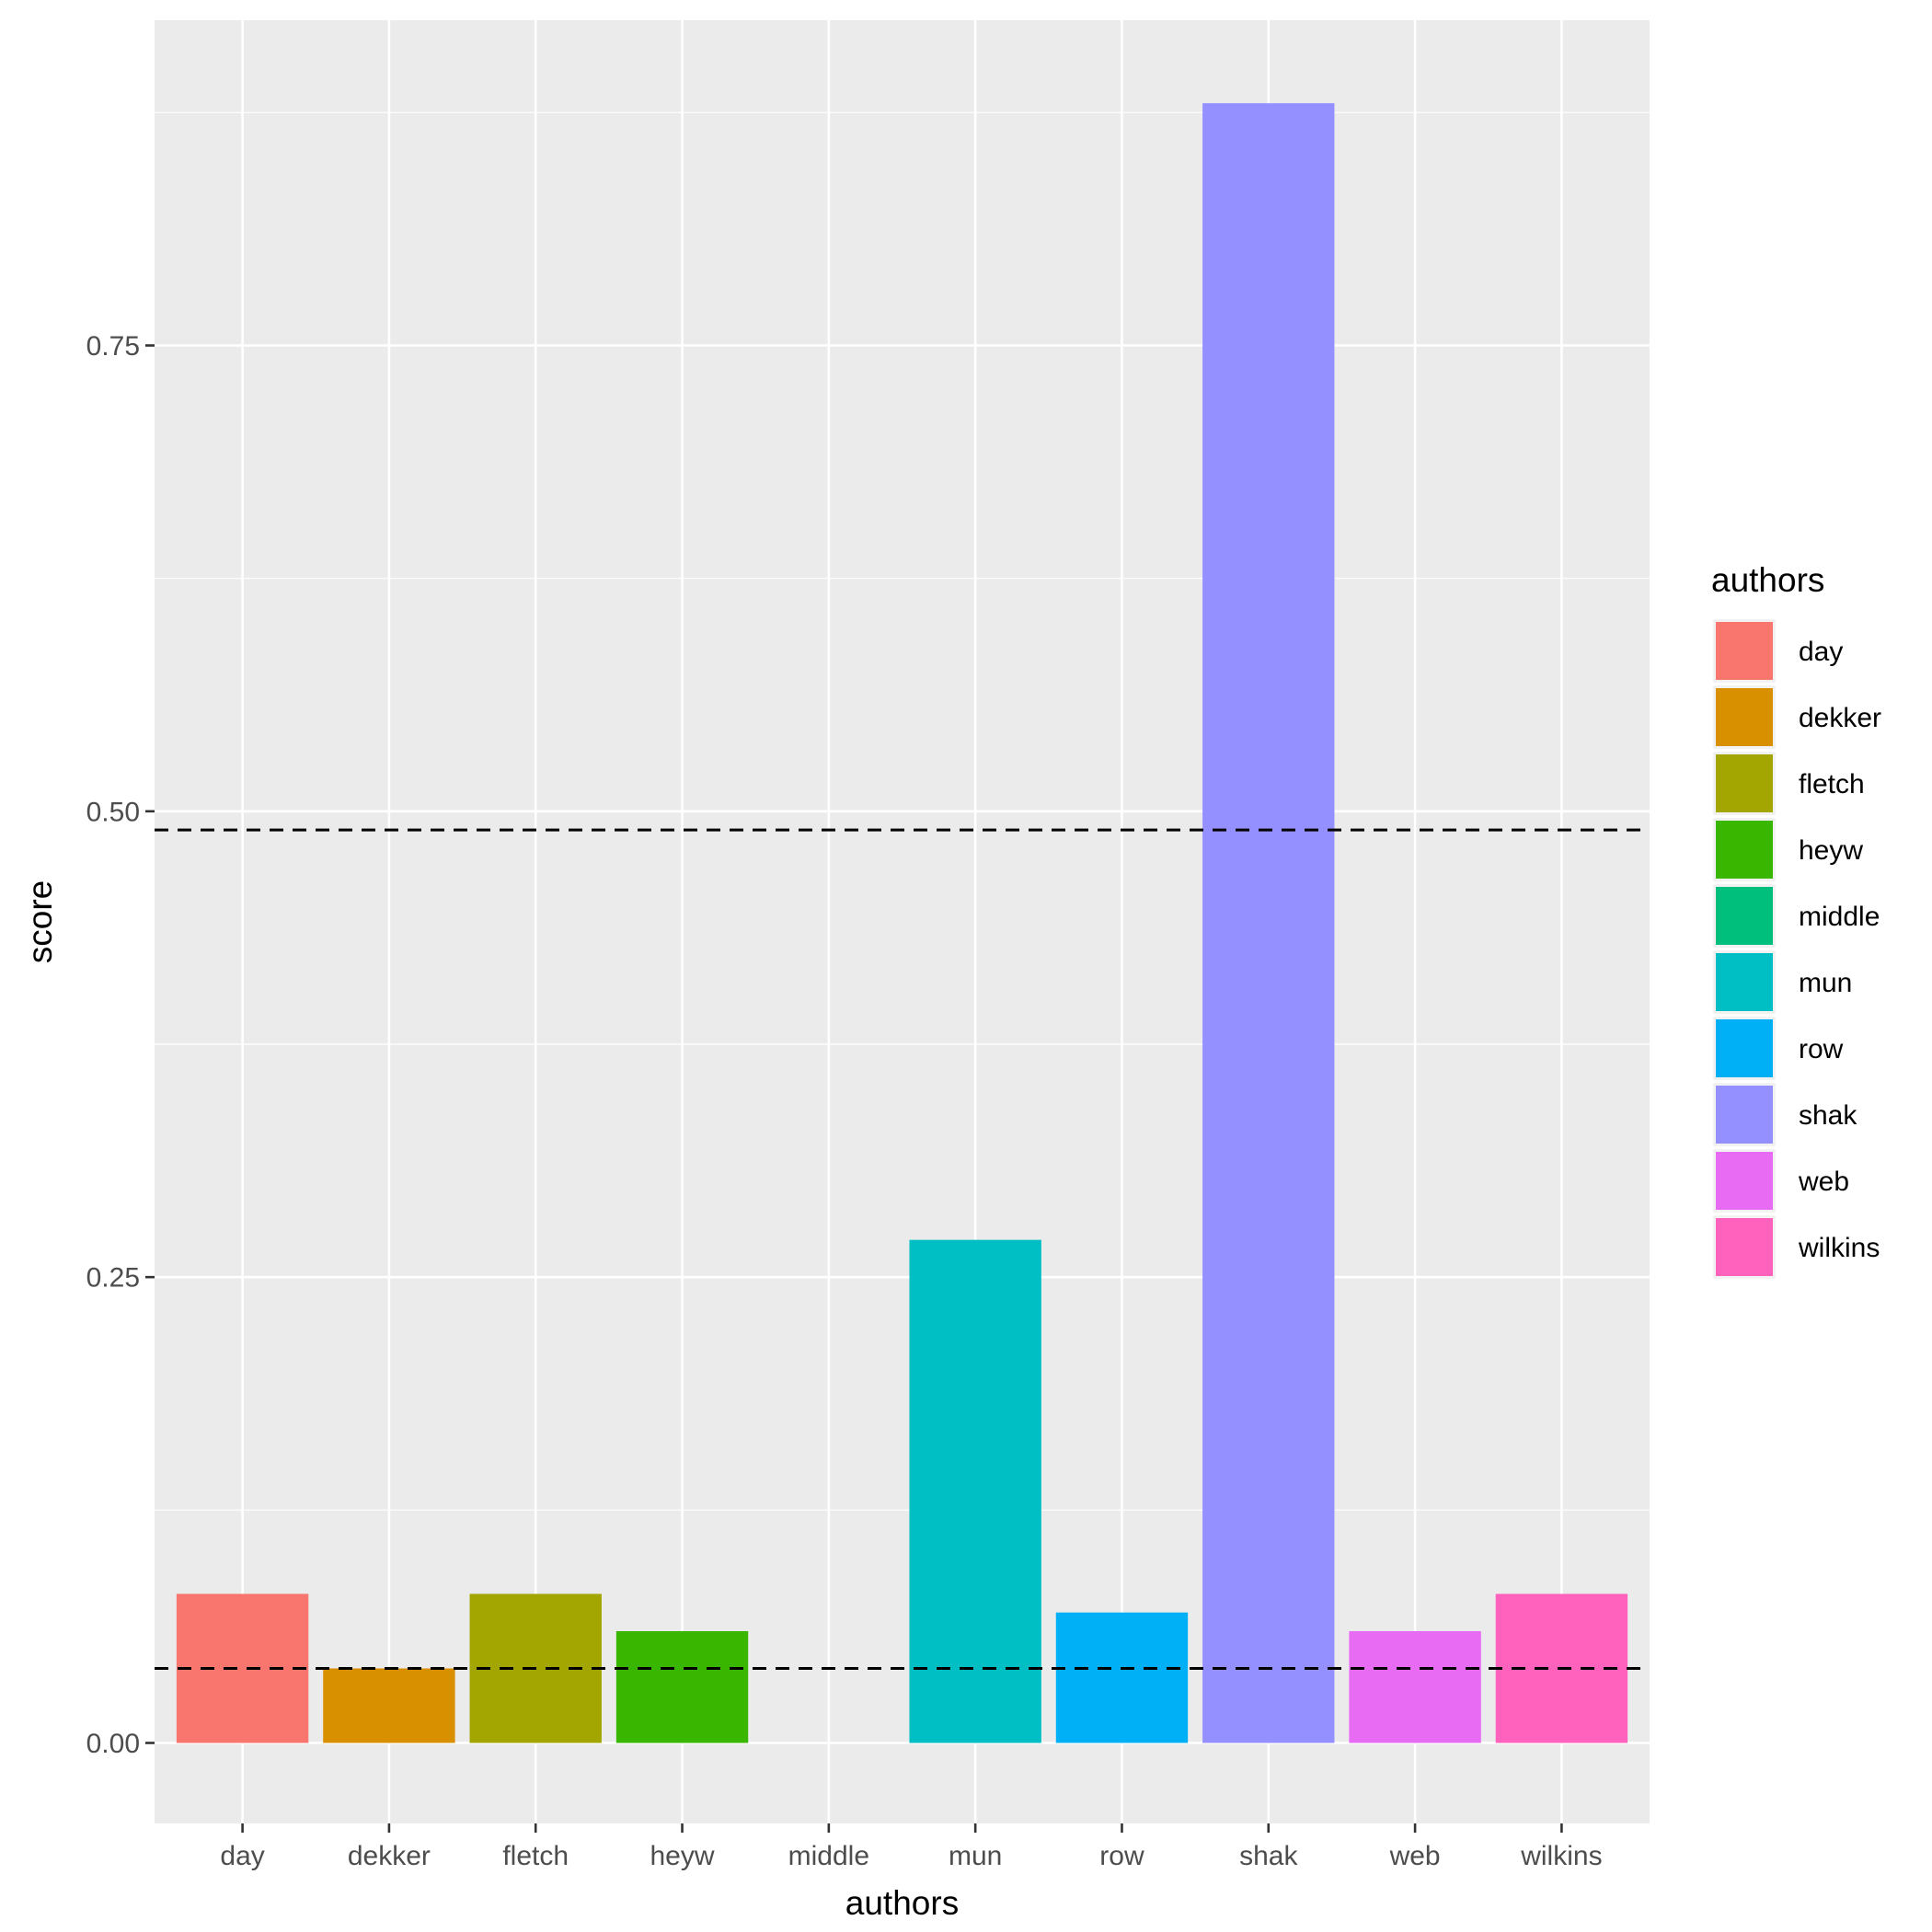 The width and height of the screenshot is (1932, 1932). What do you see at coordinates (902, 1903) in the screenshot?
I see `x-axis-title: authors` at bounding box center [902, 1903].